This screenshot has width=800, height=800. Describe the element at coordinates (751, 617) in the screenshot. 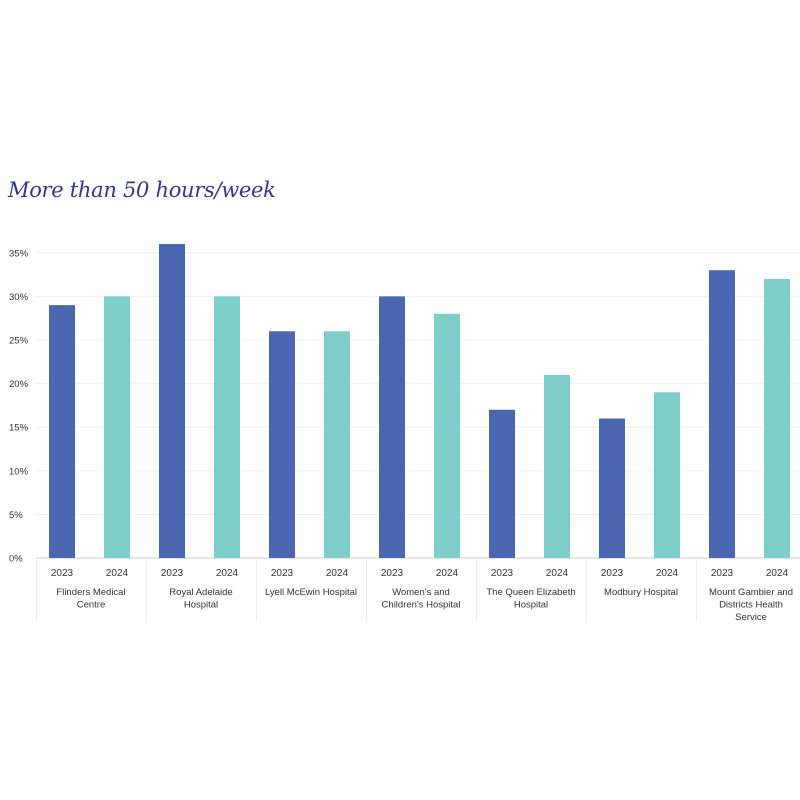

I see `category-label: Service` at that location.